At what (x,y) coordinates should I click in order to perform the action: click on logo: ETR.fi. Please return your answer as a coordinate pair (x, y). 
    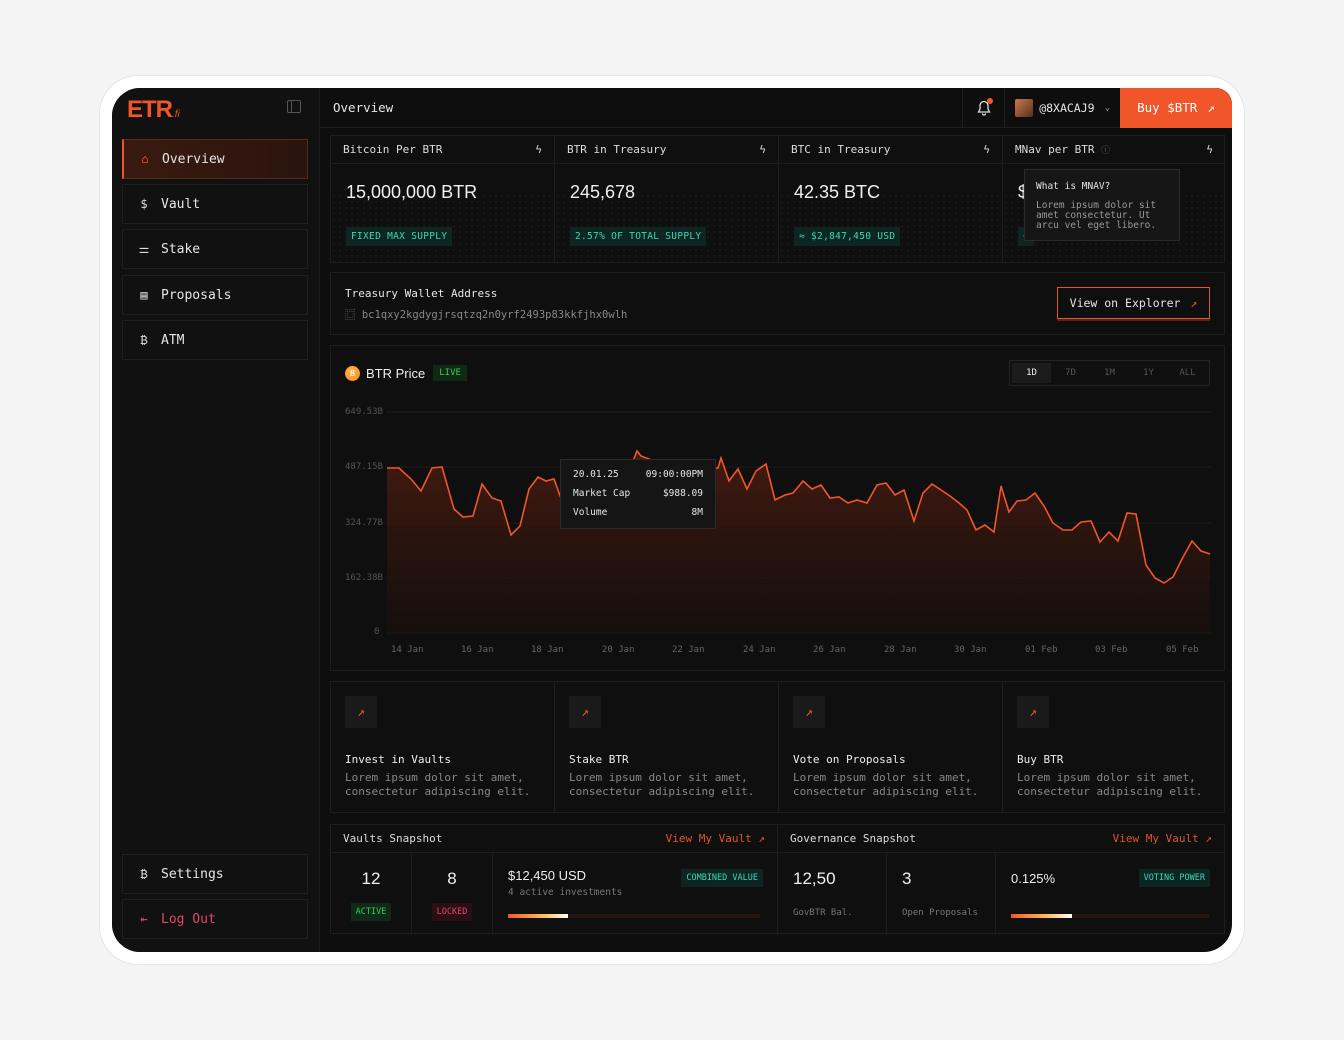
    Looking at the image, I should click on (153, 109).